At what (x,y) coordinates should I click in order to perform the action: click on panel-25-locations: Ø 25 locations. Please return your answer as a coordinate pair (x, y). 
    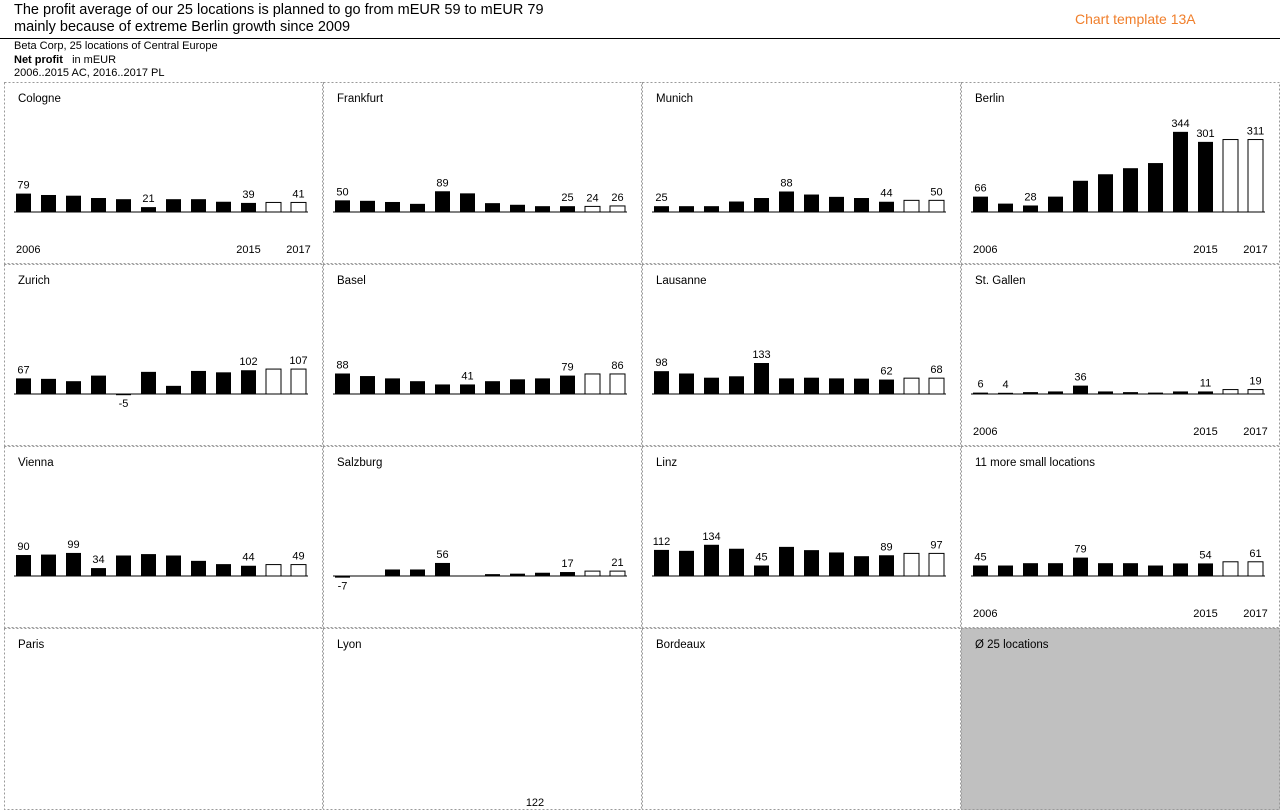
    Looking at the image, I should click on (1120, 719).